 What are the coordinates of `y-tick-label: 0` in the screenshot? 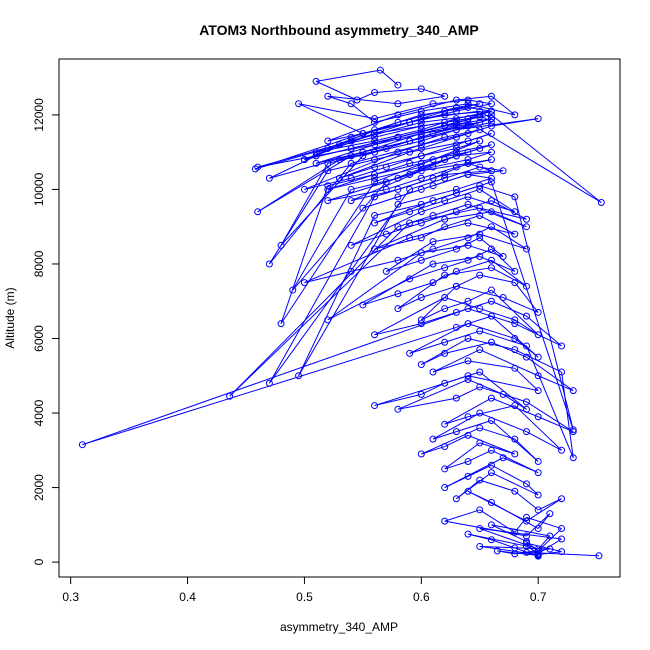 It's located at (39, 561).